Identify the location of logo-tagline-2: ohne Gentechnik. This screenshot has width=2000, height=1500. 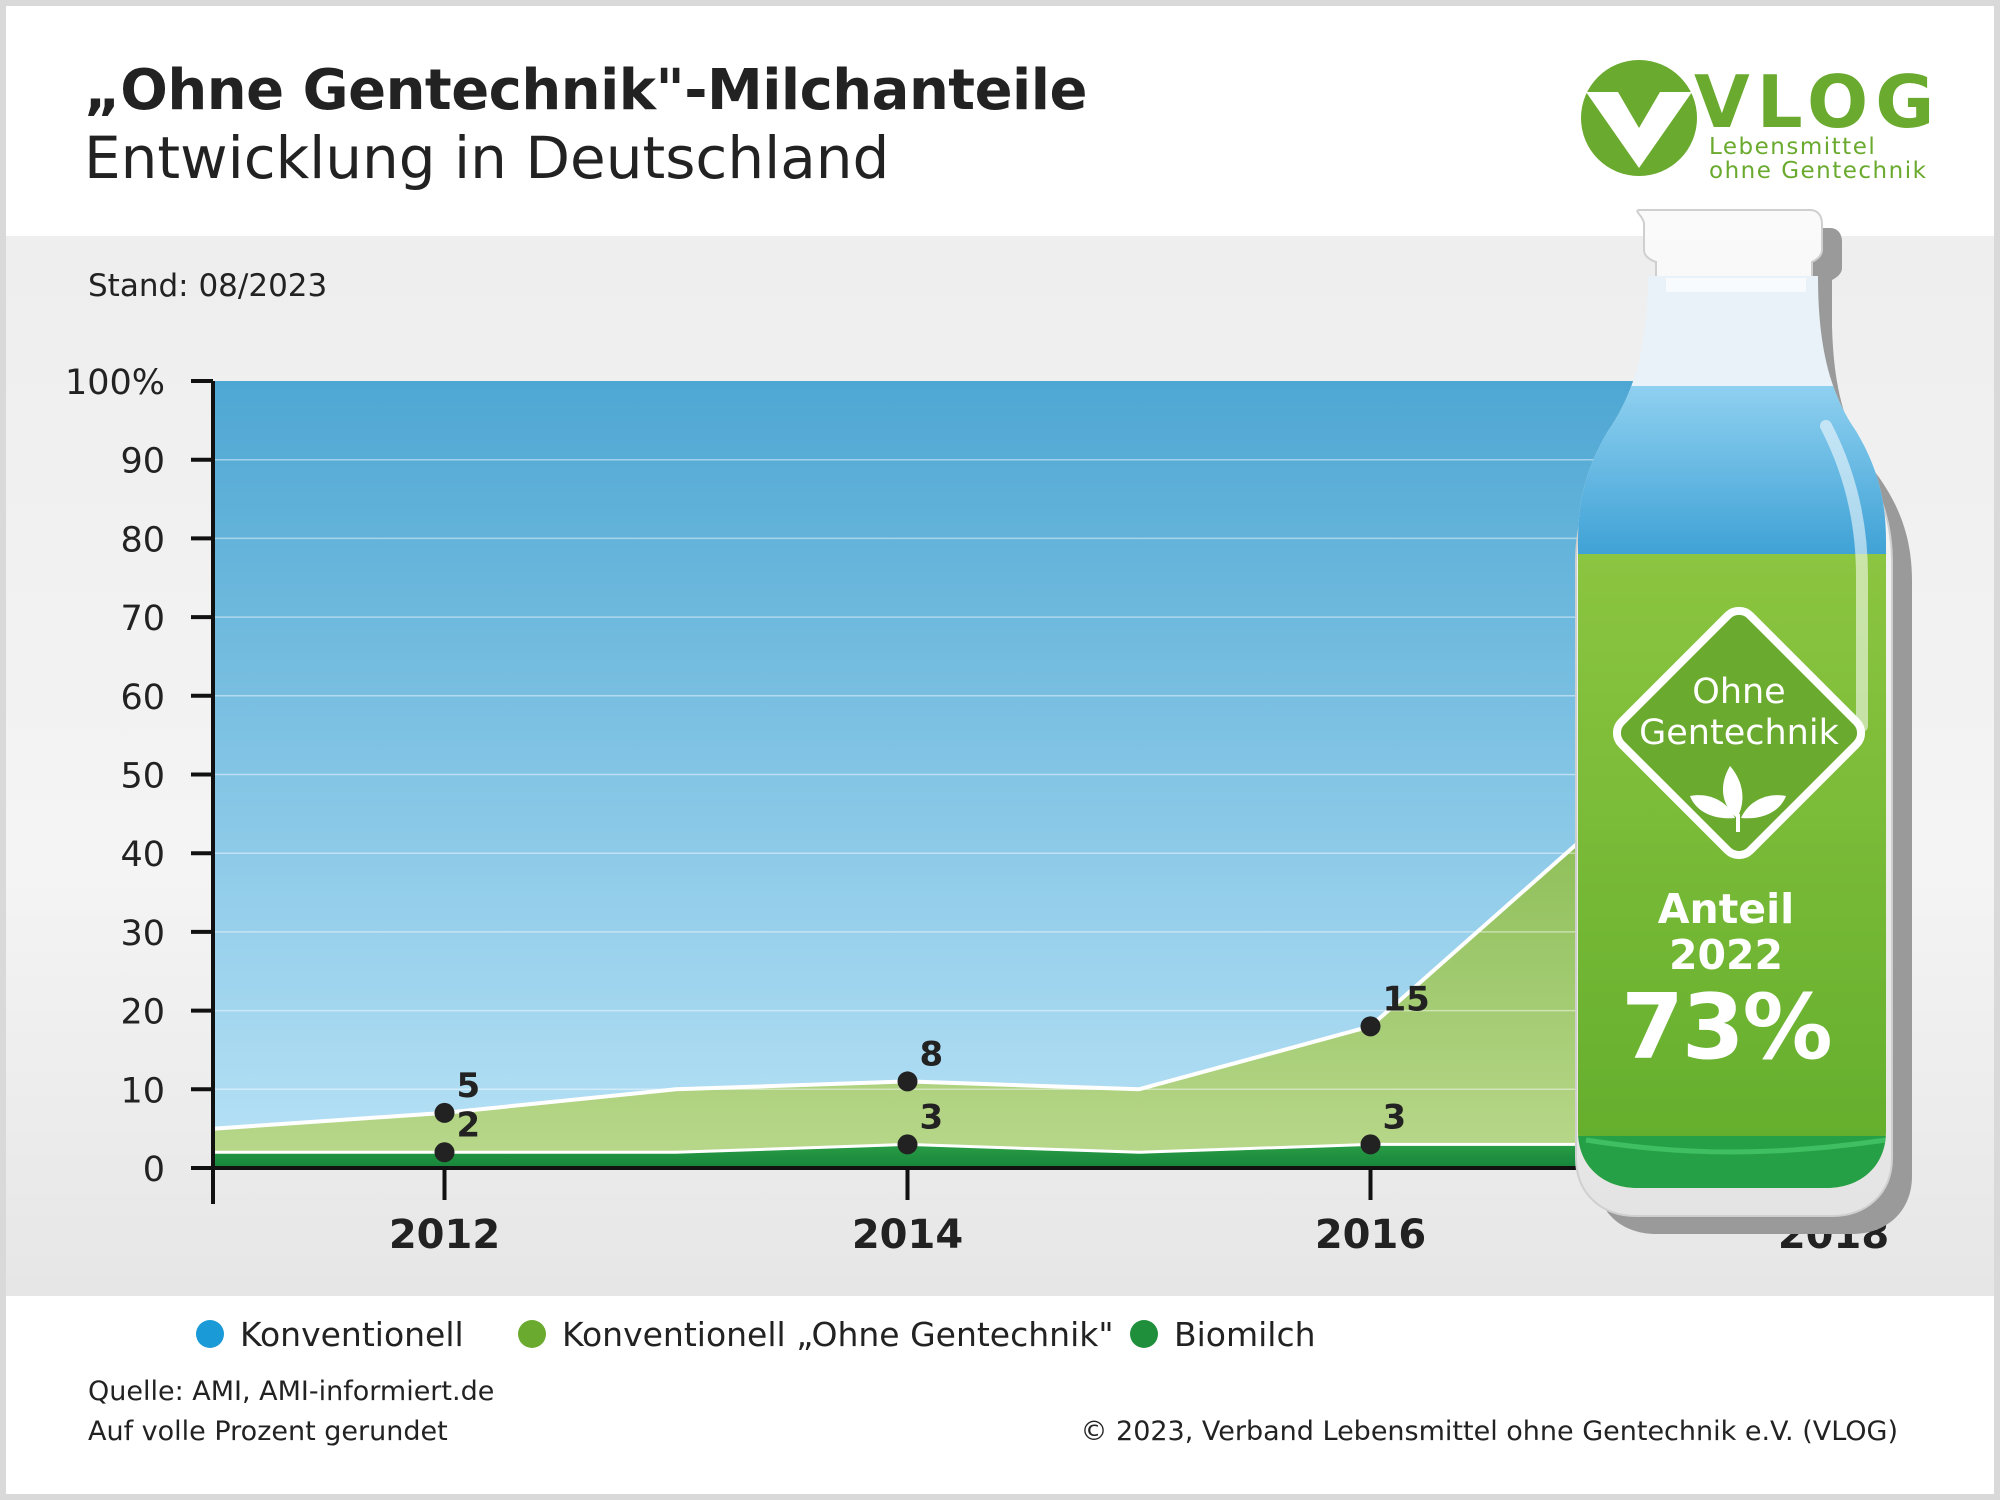
(1818, 171).